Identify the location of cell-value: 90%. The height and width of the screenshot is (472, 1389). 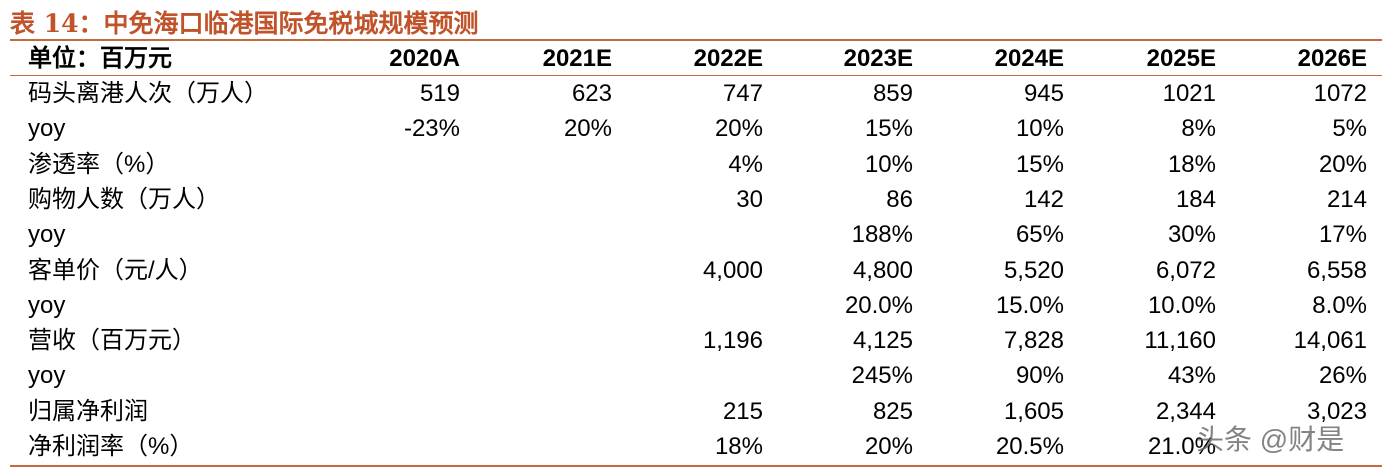
(1039, 376).